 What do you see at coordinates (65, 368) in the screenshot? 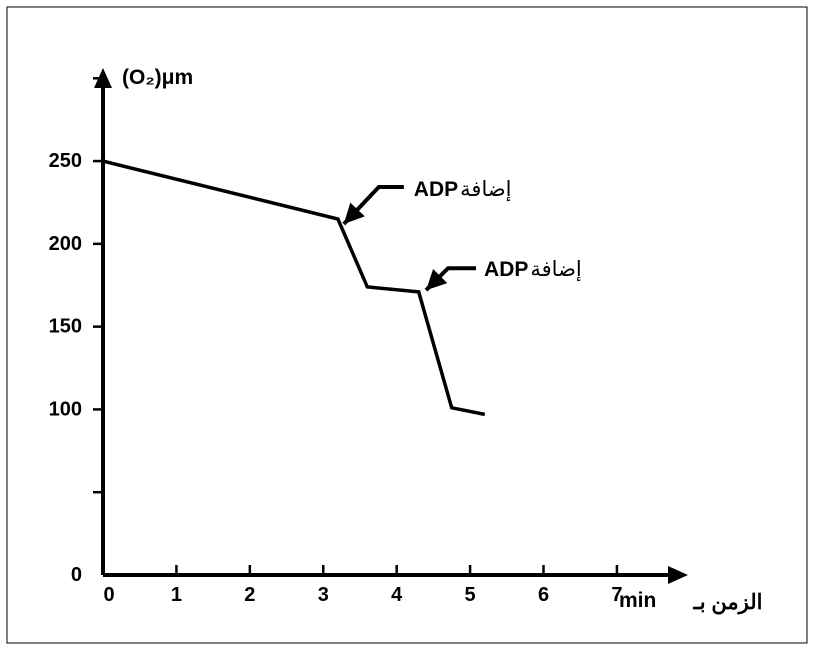
I see `y-tick-labels: 0 100 150 200 250` at bounding box center [65, 368].